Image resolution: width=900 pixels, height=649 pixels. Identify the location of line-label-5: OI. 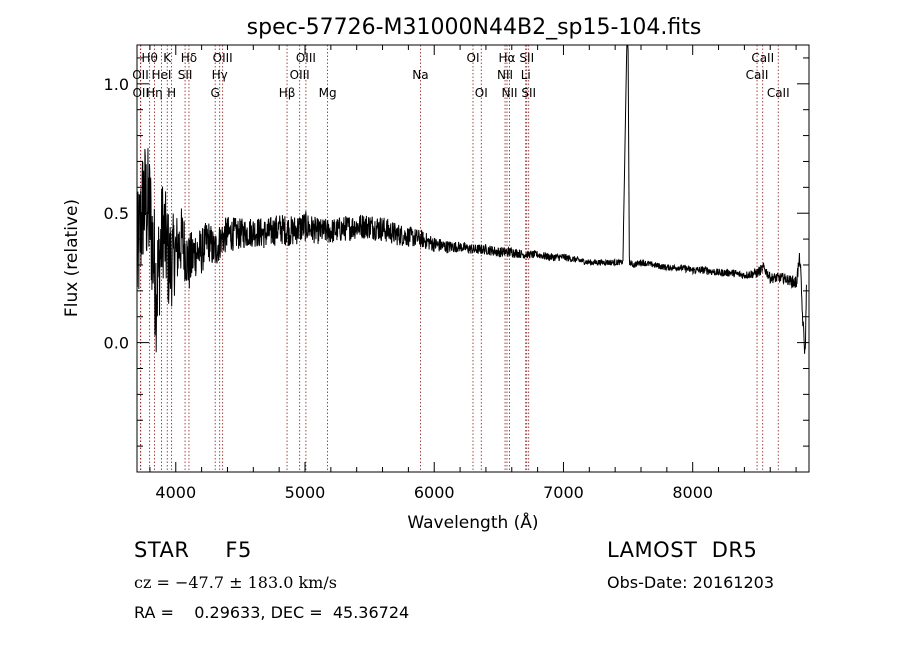
(473, 58).